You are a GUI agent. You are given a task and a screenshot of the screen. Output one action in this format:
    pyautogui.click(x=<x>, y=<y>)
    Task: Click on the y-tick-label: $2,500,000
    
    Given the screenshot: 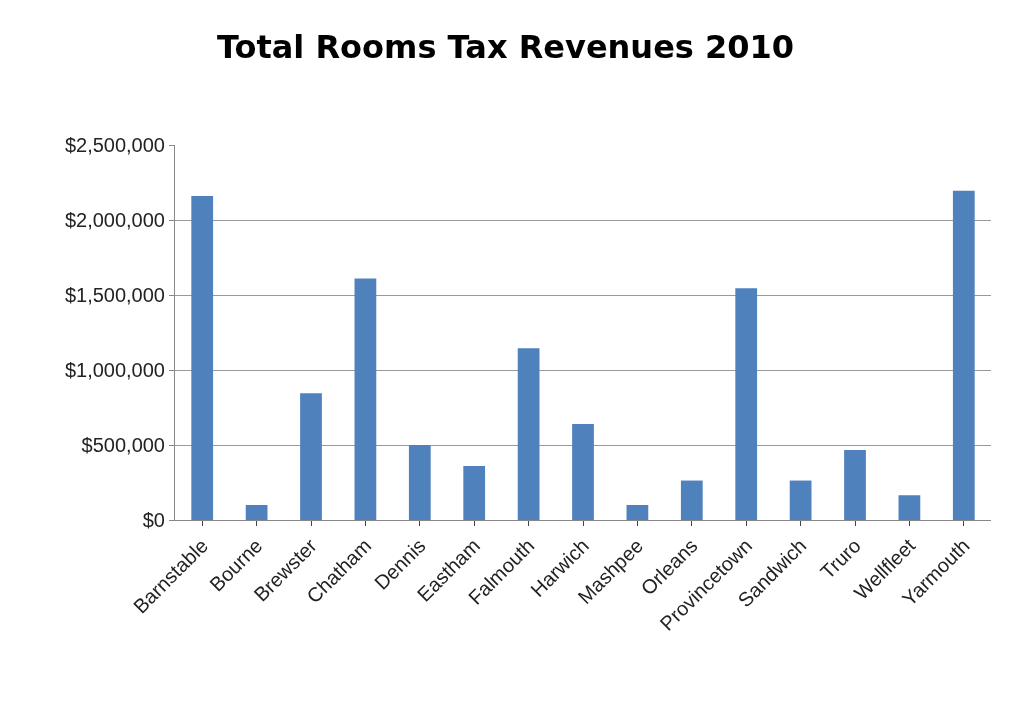 What is the action you would take?
    pyautogui.click(x=114, y=145)
    